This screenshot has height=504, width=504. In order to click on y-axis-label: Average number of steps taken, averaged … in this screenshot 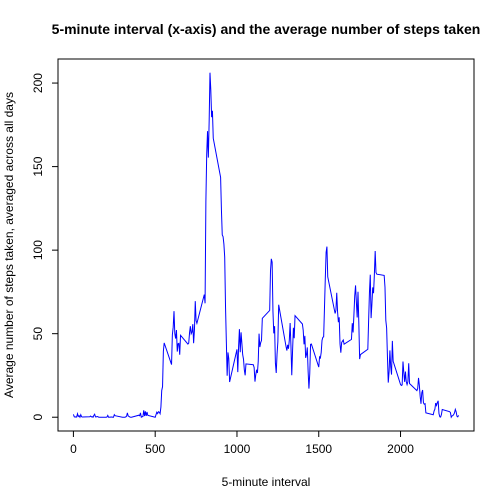, I will do `click(9, 245)`.